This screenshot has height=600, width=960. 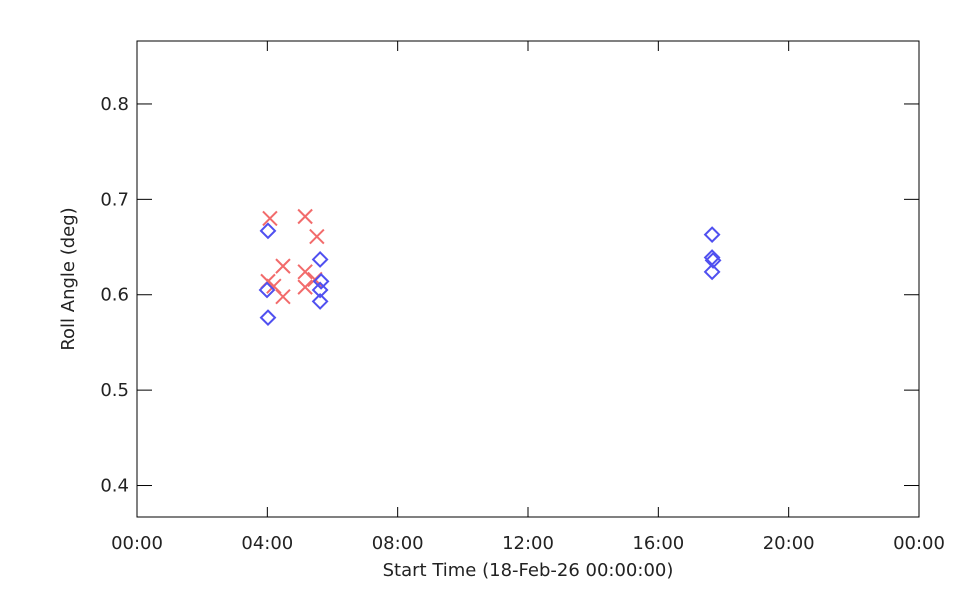 What do you see at coordinates (528, 543) in the screenshot?
I see `x-tick-label: 12:00` at bounding box center [528, 543].